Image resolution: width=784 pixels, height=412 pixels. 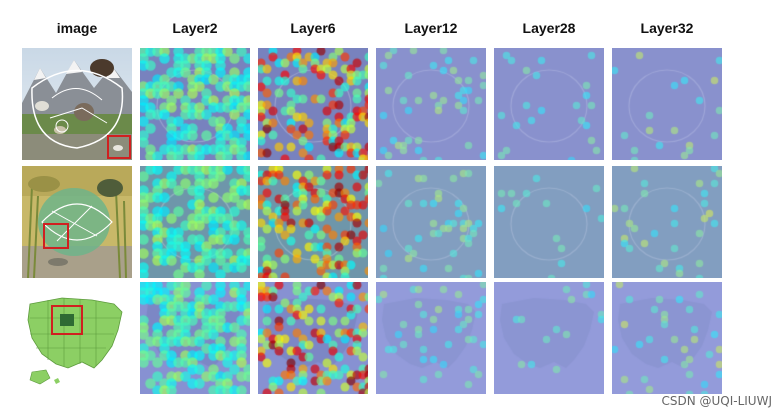 What do you see at coordinates (667, 28) in the screenshot?
I see `column-header-layer32: Layer32` at bounding box center [667, 28].